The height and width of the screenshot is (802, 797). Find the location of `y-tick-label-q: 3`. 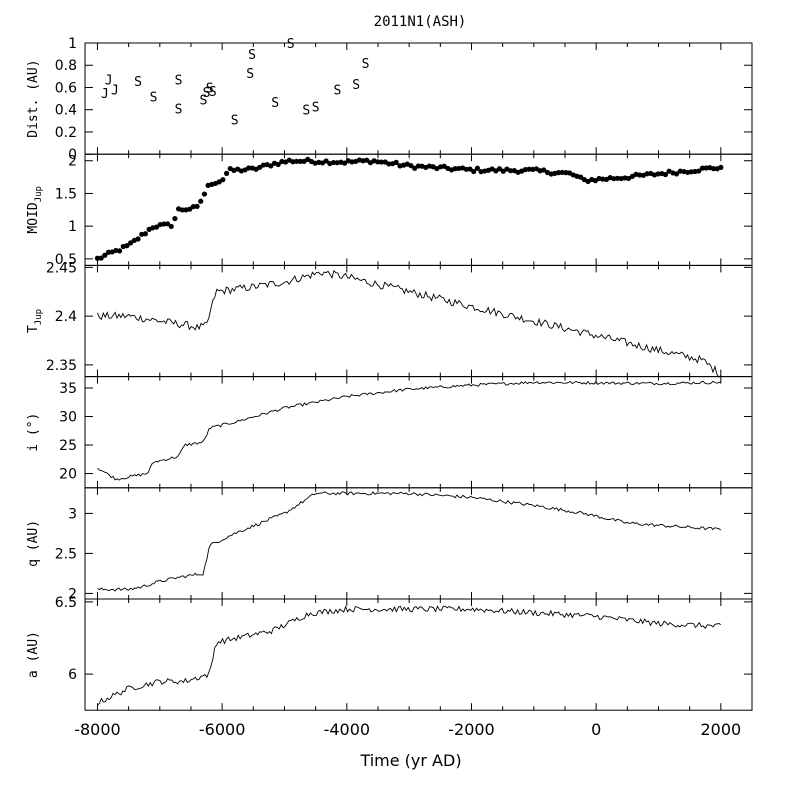

y-tick-label-q: 3 is located at coordinates (72, 514).